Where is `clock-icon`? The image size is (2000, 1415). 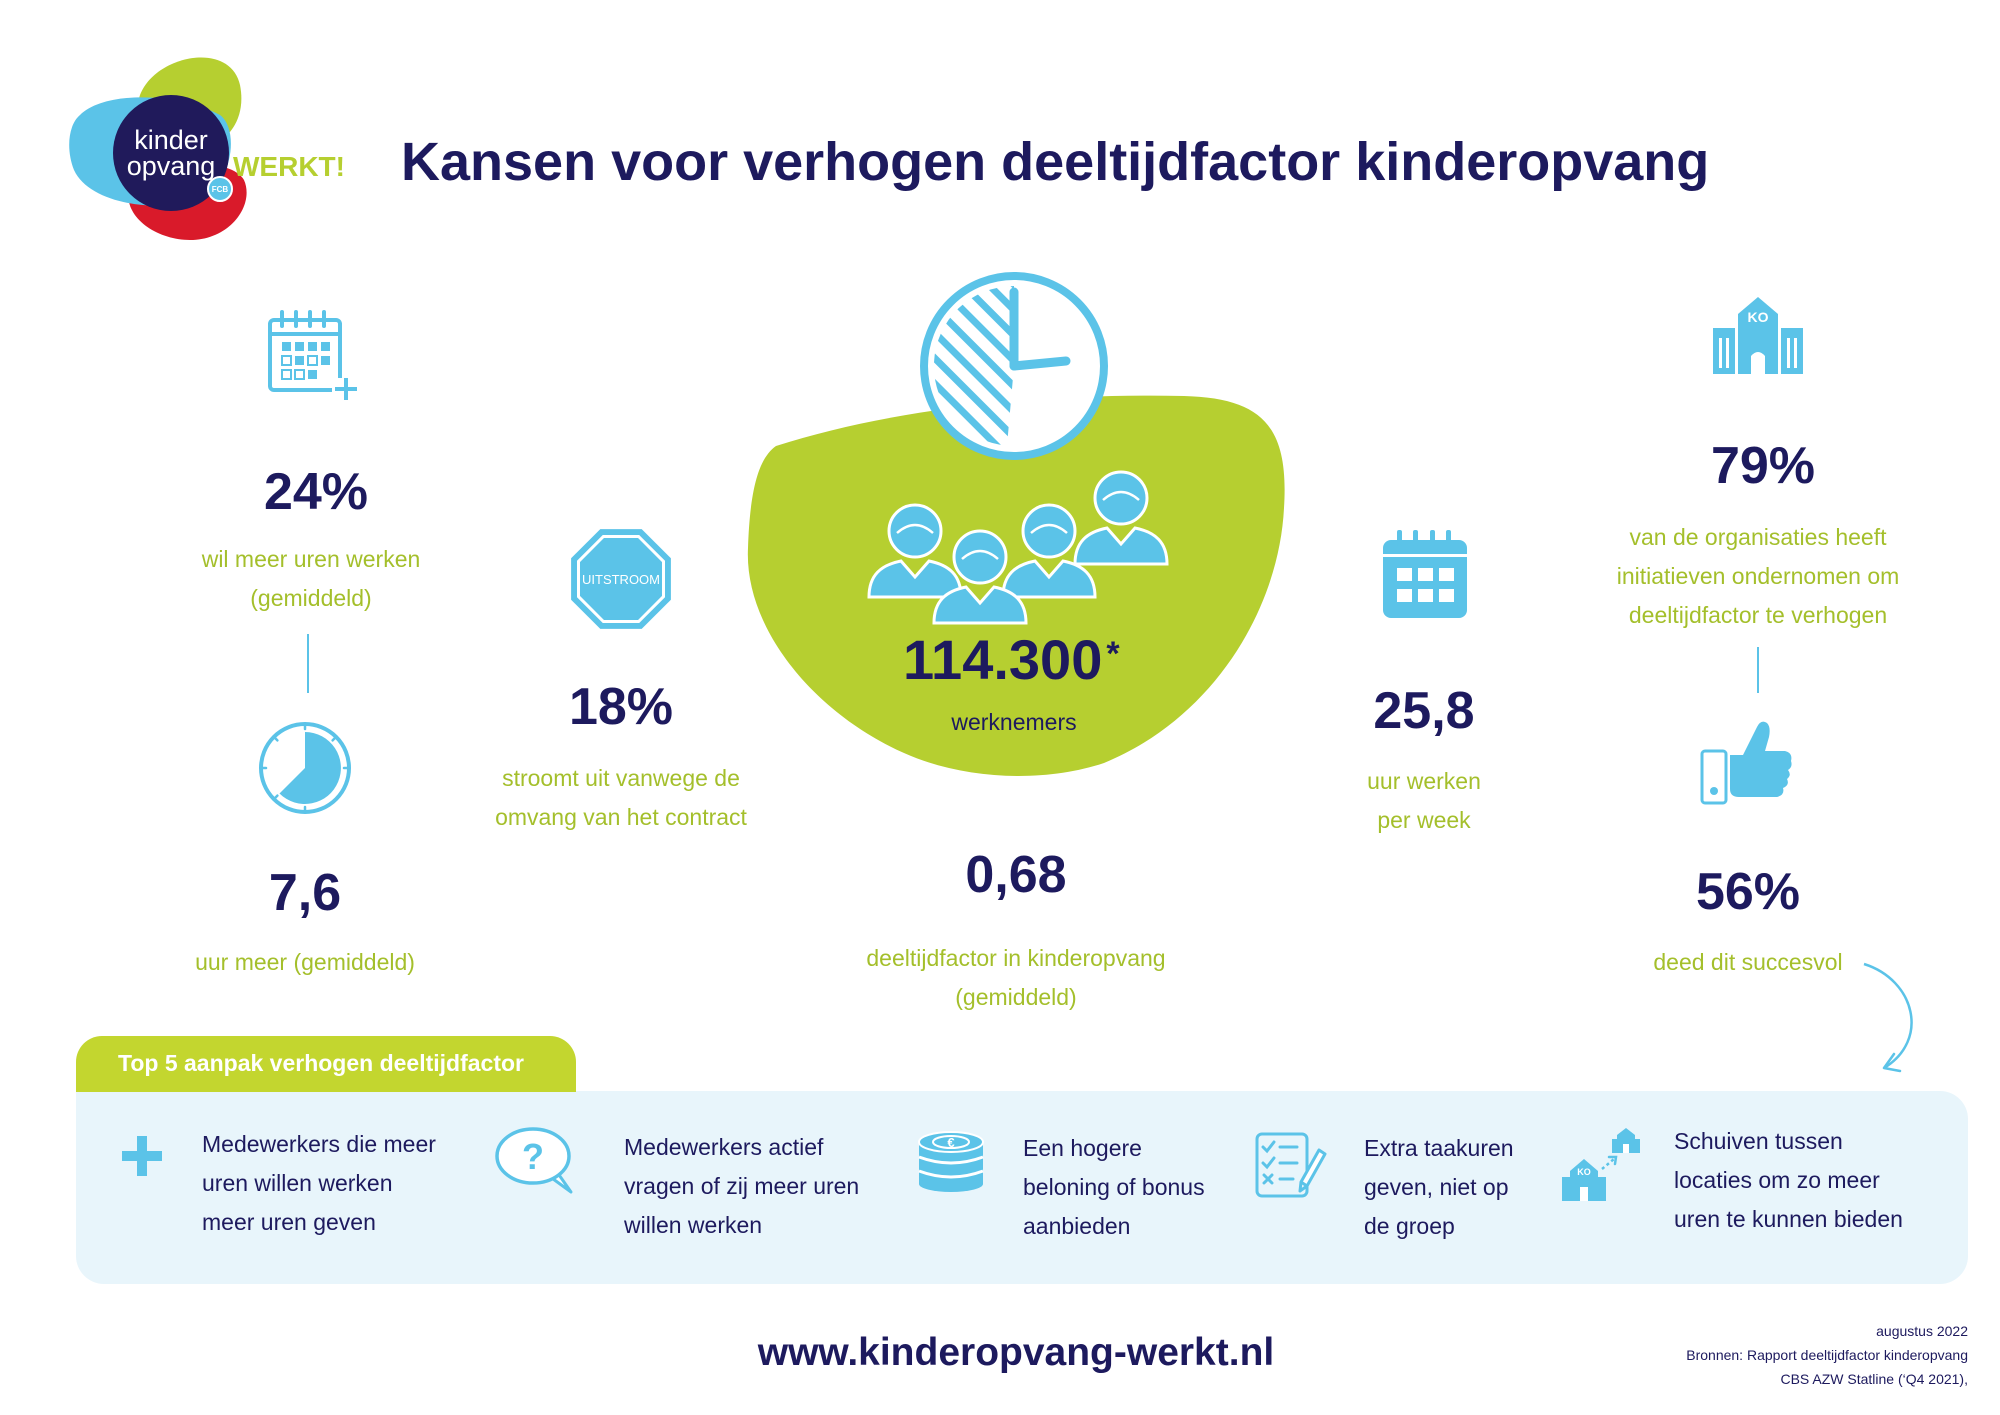
clock-icon is located at coordinates (1014, 366).